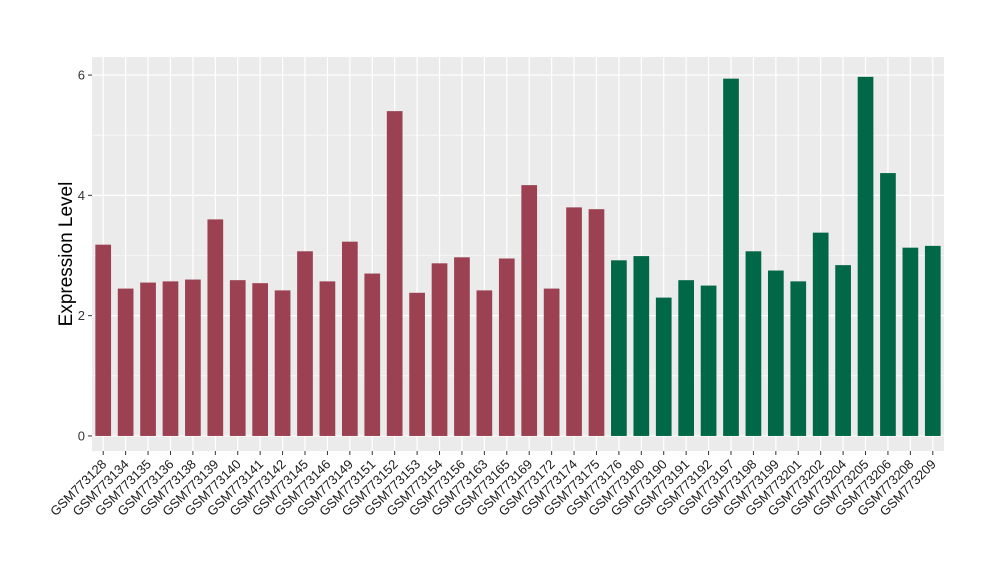 The width and height of the screenshot is (1000, 580). What do you see at coordinates (686, 358) in the screenshot?
I see `bar-GSM773191` at bounding box center [686, 358].